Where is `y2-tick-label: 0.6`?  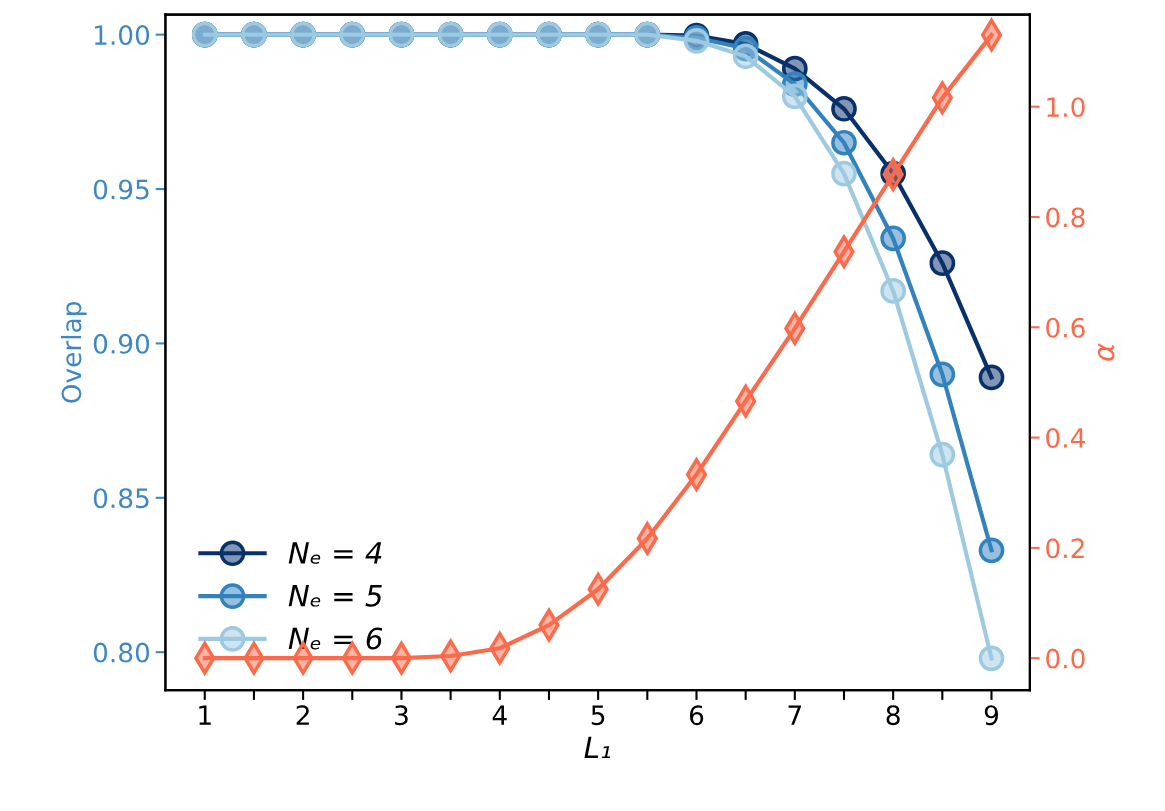
y2-tick-label: 0.6 is located at coordinates (1065, 327).